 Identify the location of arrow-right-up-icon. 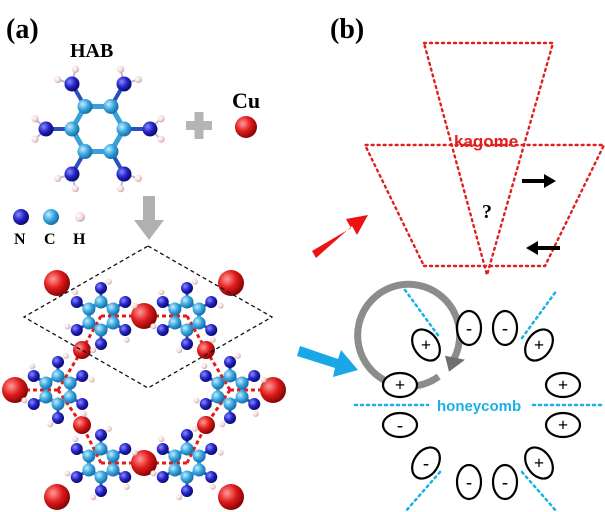
(340, 236).